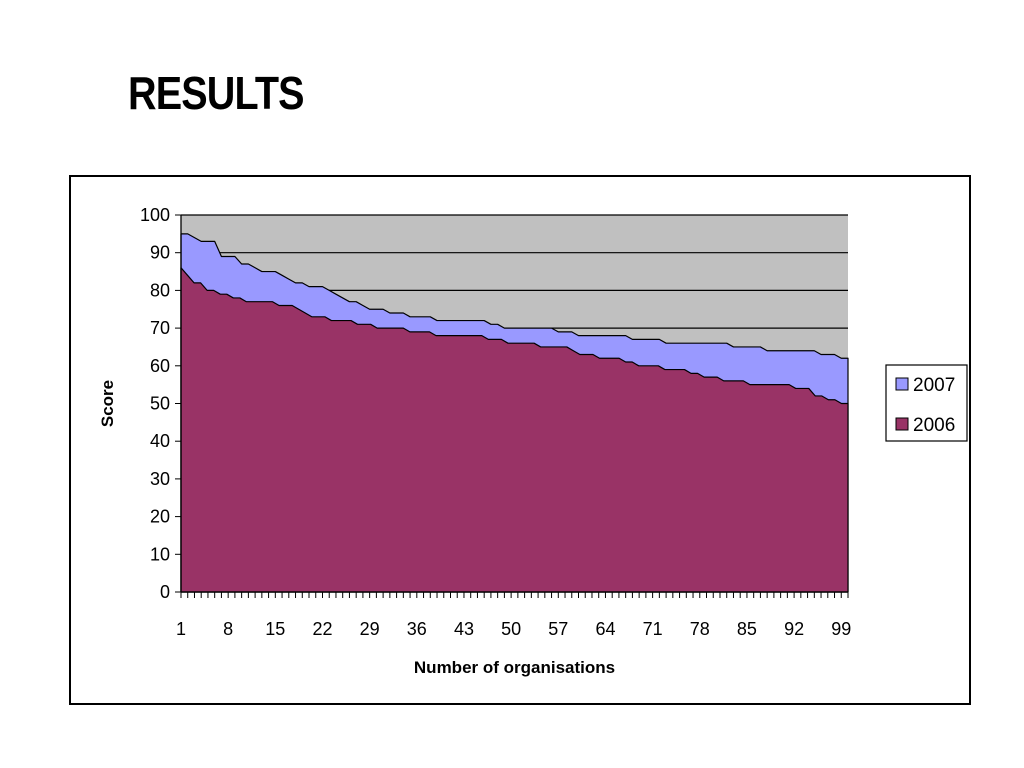 The width and height of the screenshot is (1024, 768). What do you see at coordinates (216, 93) in the screenshot?
I see `slide-title: RESULTS` at bounding box center [216, 93].